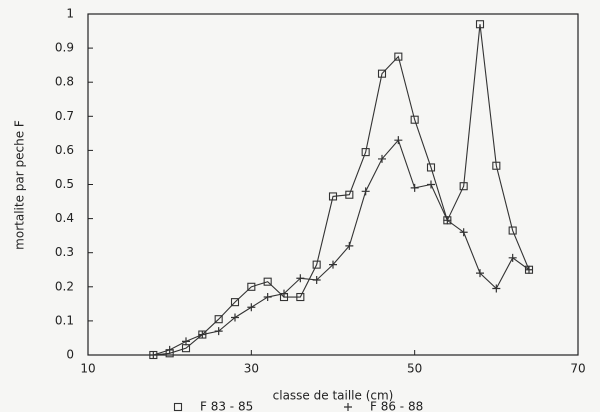 The image size is (600, 412). Describe the element at coordinates (64, 286) in the screenshot. I see `y-tick-label: 0.2` at that location.